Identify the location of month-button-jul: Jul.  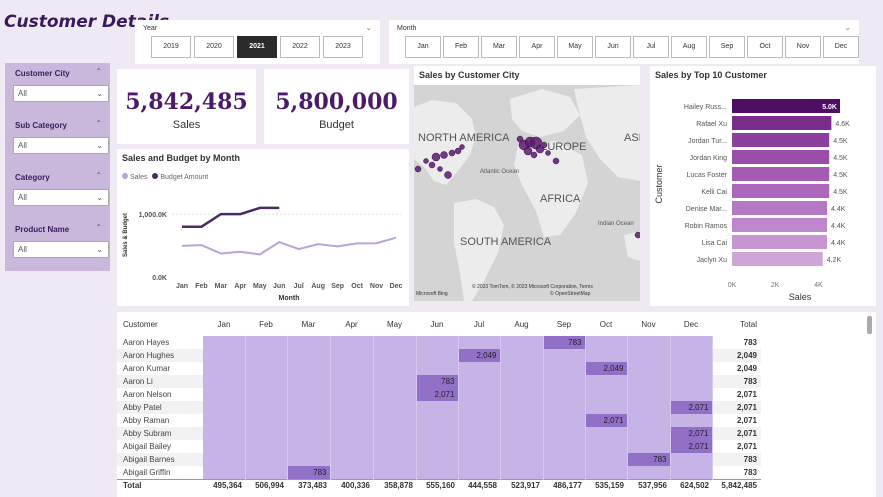
(651, 47).